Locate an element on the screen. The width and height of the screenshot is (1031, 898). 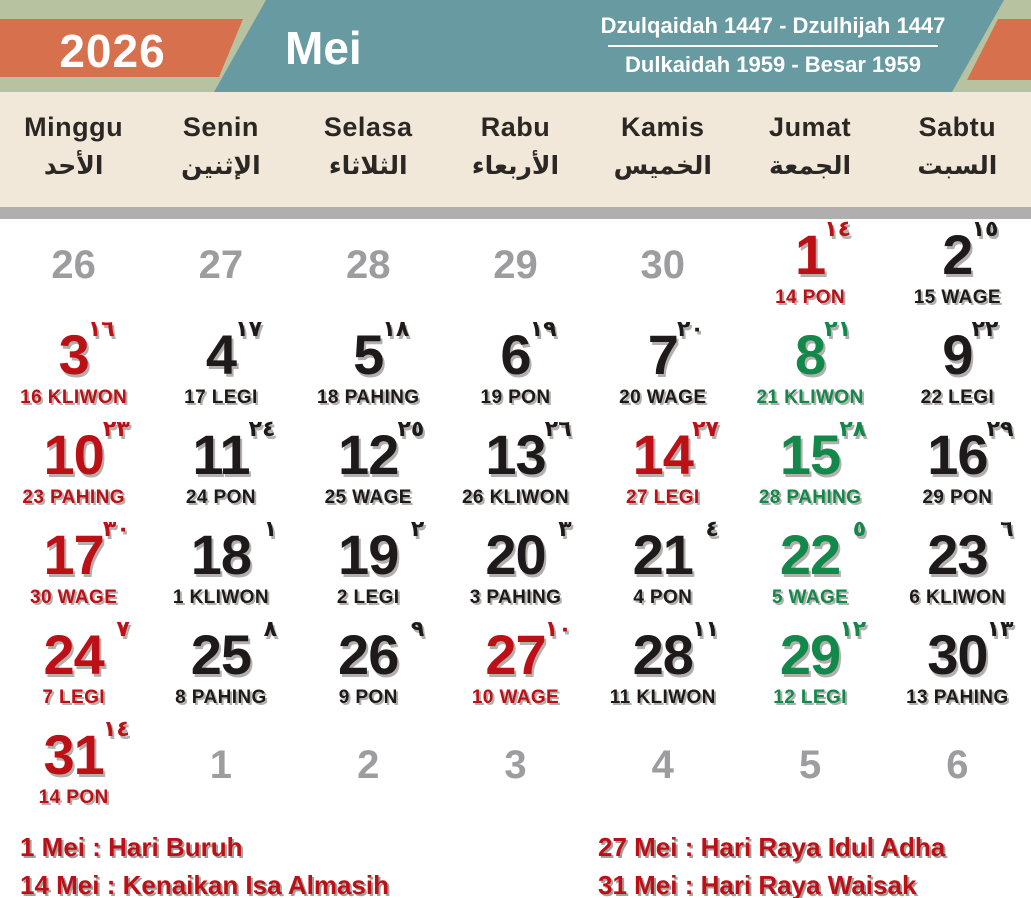
javanese-month-range: Dulkaidah 1959 - Besar 1959 is located at coordinates (773, 64).